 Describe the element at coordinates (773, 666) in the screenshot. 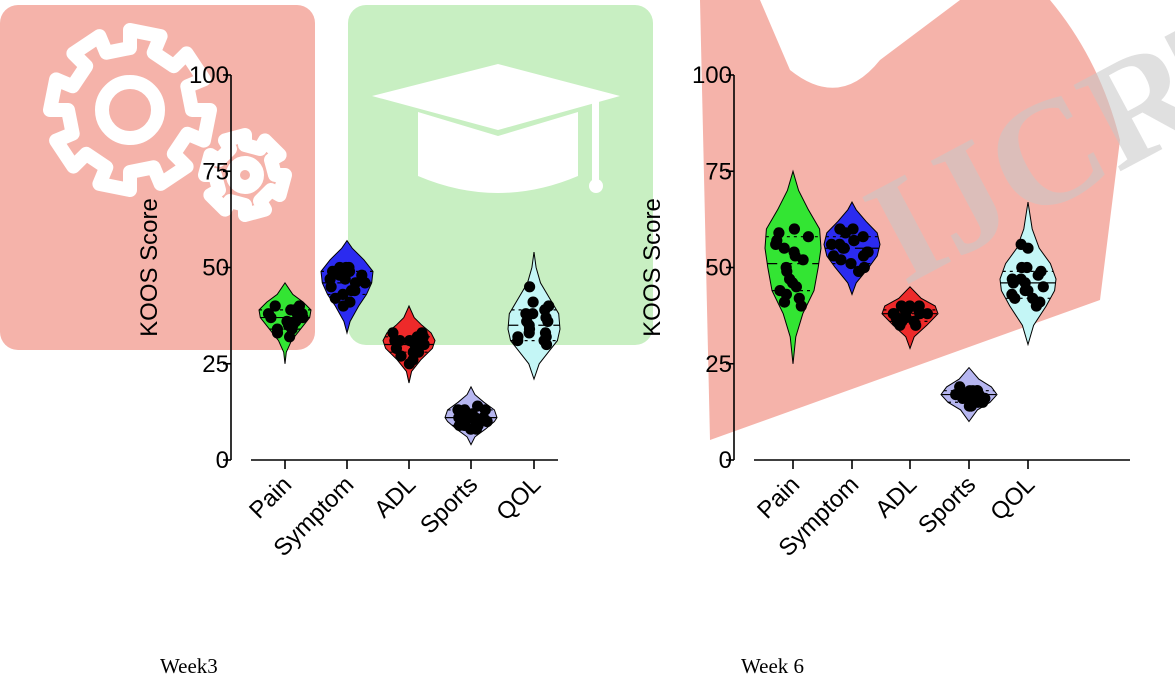

I see `caption-week6: Week 6` at that location.